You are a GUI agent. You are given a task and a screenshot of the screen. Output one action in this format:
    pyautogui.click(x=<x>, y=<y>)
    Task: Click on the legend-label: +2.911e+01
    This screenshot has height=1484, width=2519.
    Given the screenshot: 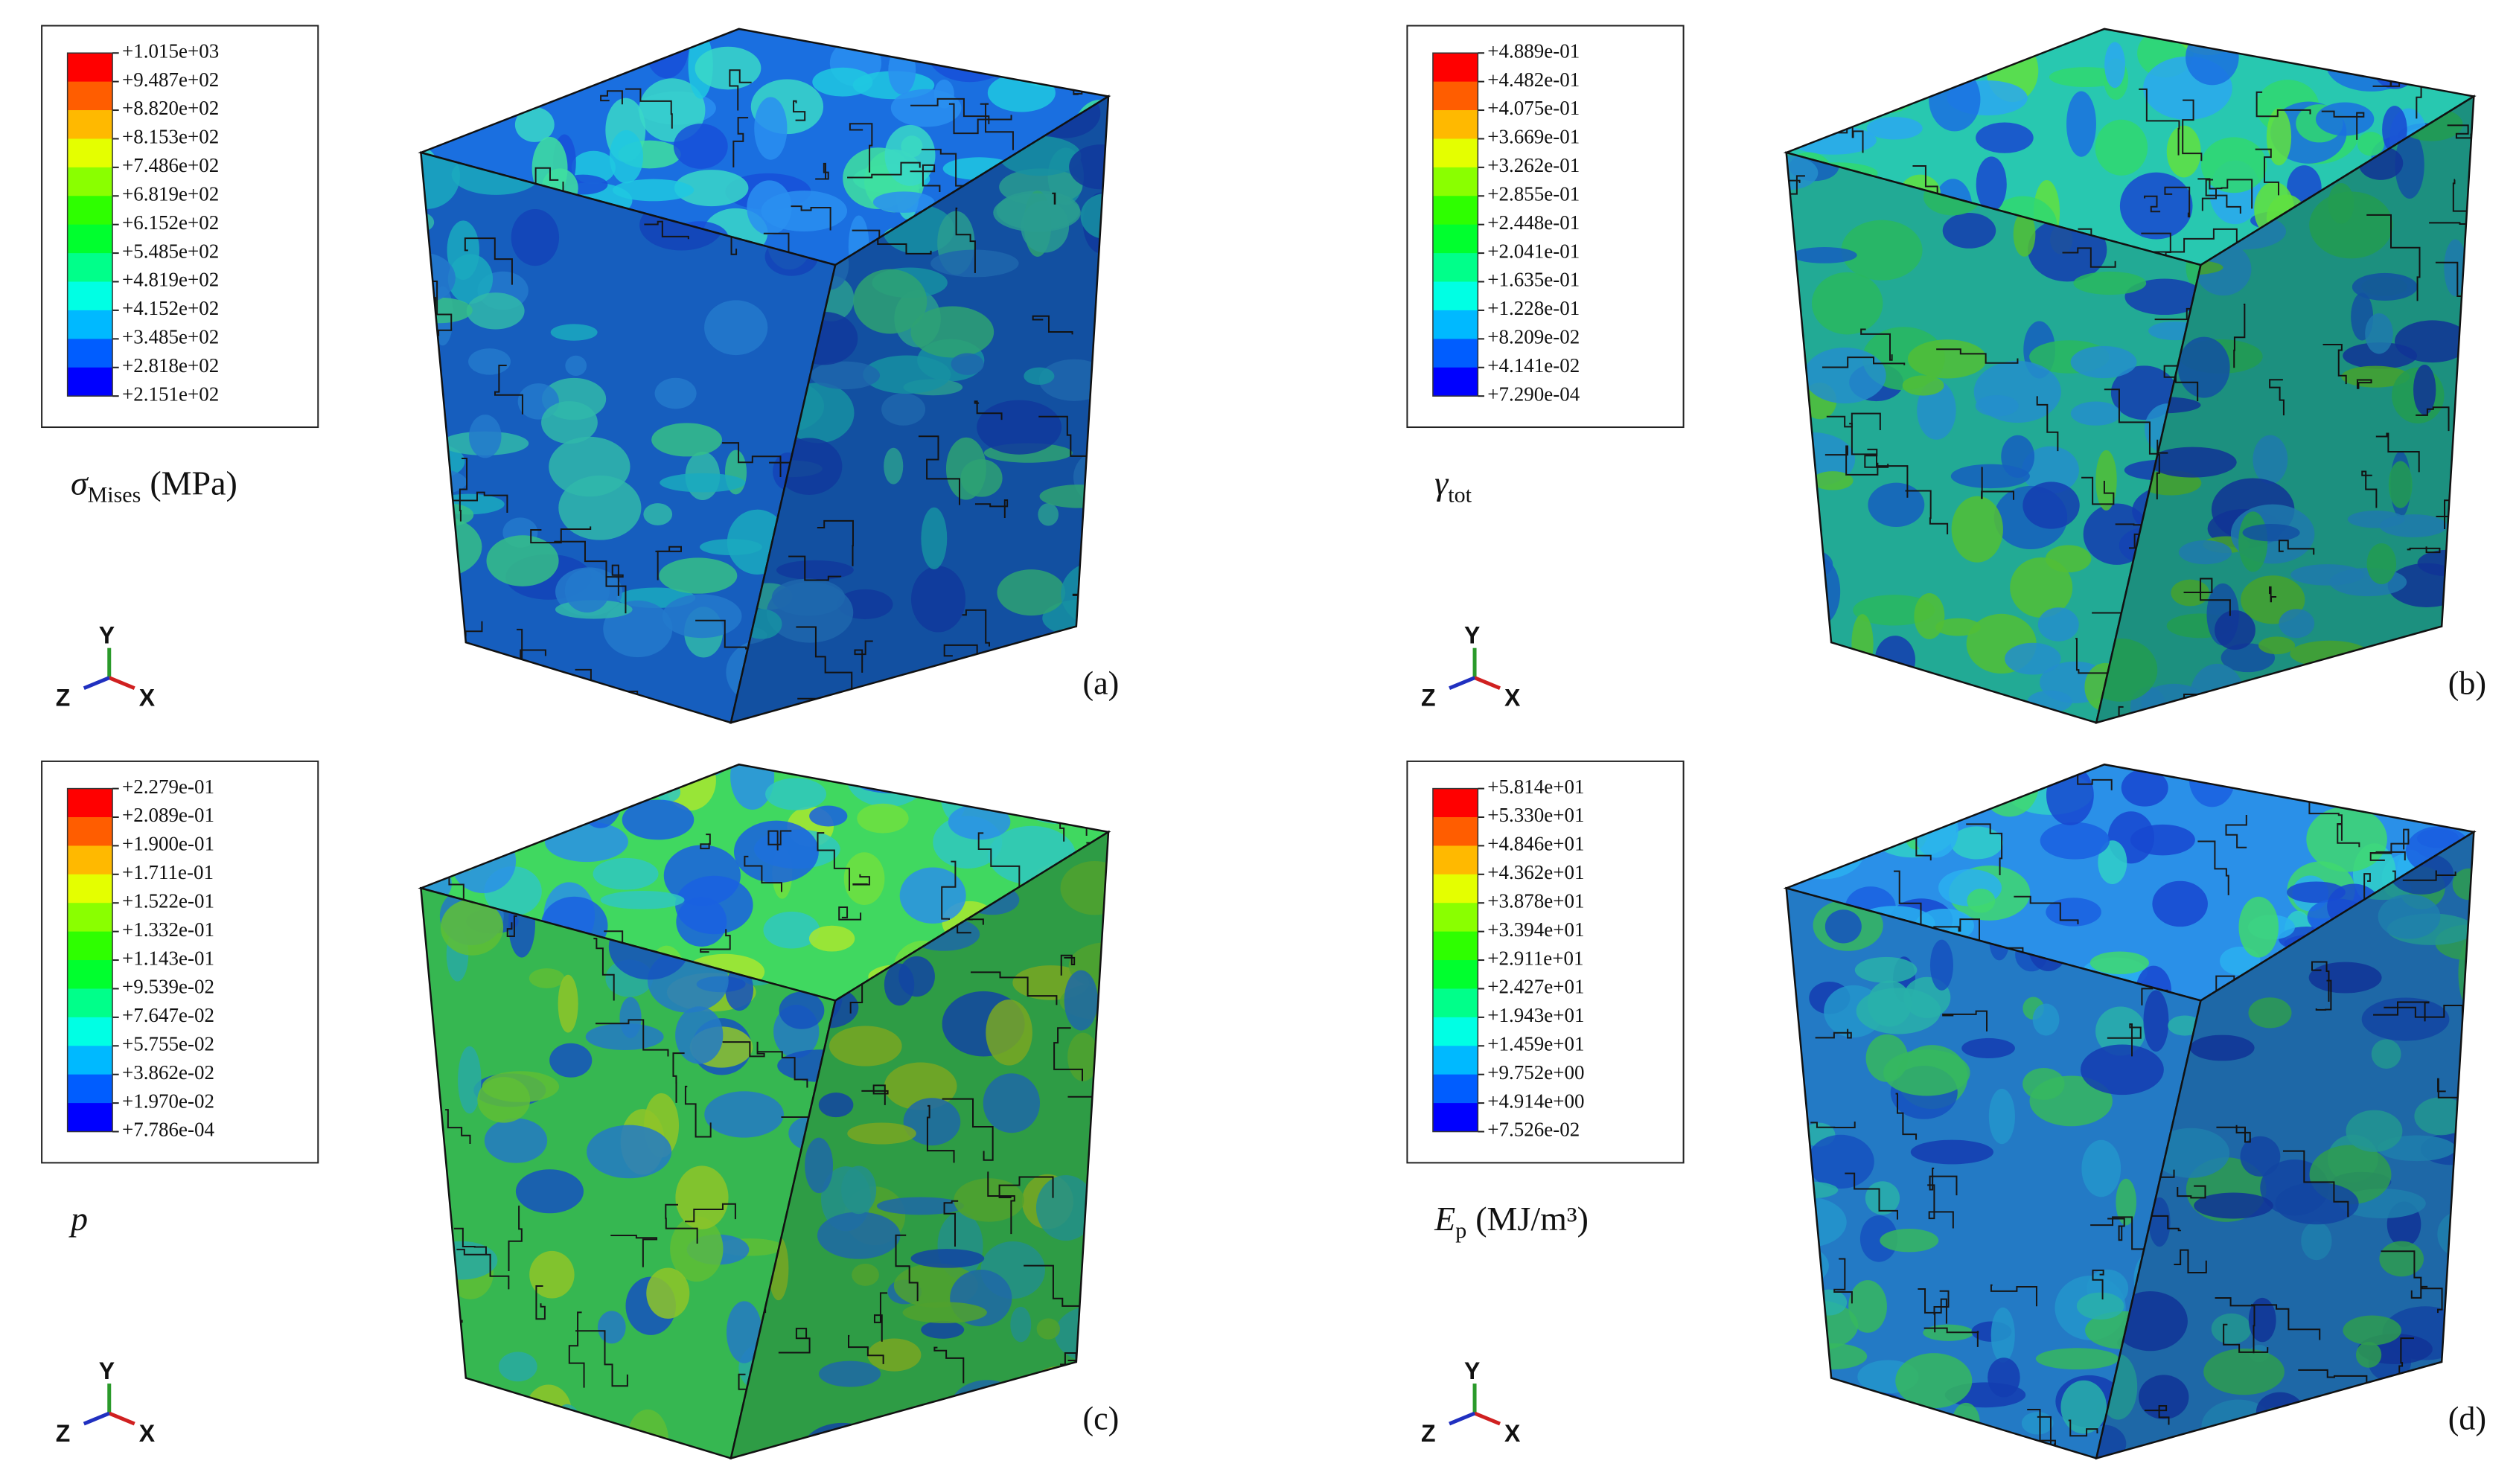 What is the action you would take?
    pyautogui.click(x=1535, y=958)
    